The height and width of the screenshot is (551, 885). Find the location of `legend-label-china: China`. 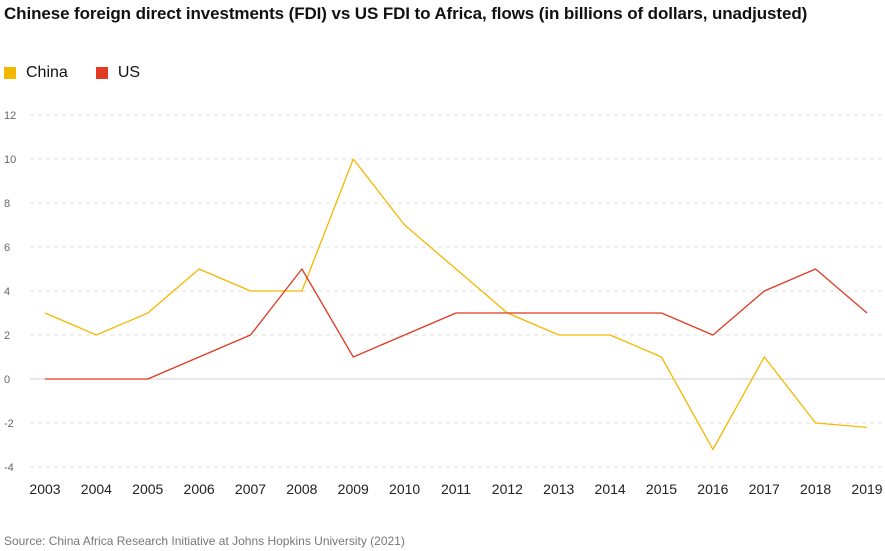

legend-label-china: China is located at coordinates (47, 72).